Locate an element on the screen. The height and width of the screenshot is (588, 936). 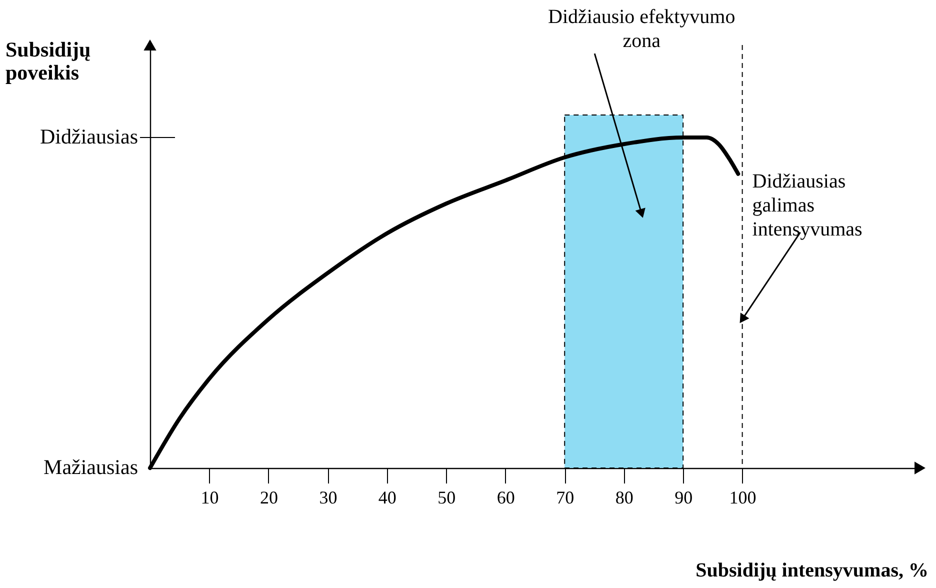
x-tick-label: 10 is located at coordinates (209, 498).